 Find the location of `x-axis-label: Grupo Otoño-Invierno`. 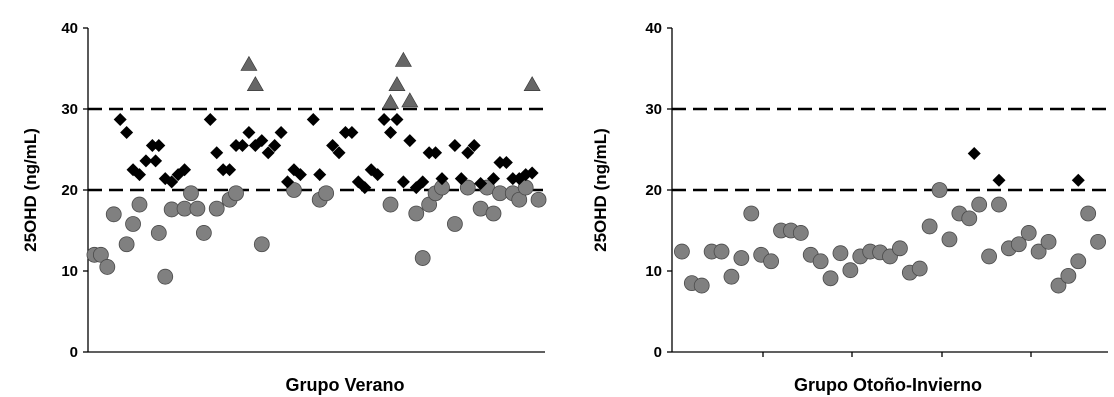

x-axis-label: Grupo Otoño-Invierno is located at coordinates (888, 385).